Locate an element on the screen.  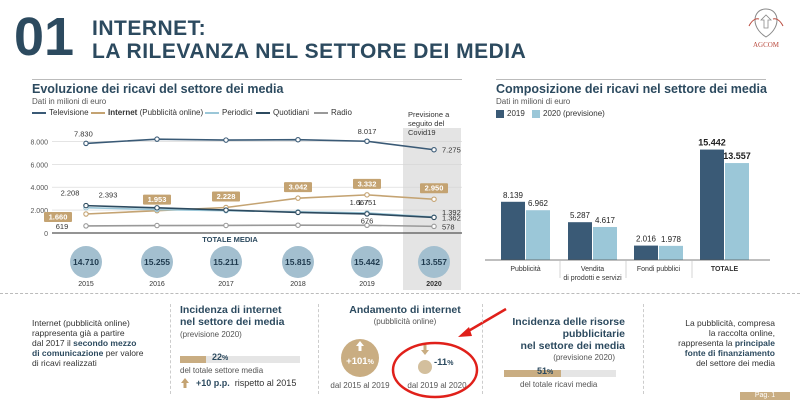
data-label: 619 is located at coordinates (62, 226).